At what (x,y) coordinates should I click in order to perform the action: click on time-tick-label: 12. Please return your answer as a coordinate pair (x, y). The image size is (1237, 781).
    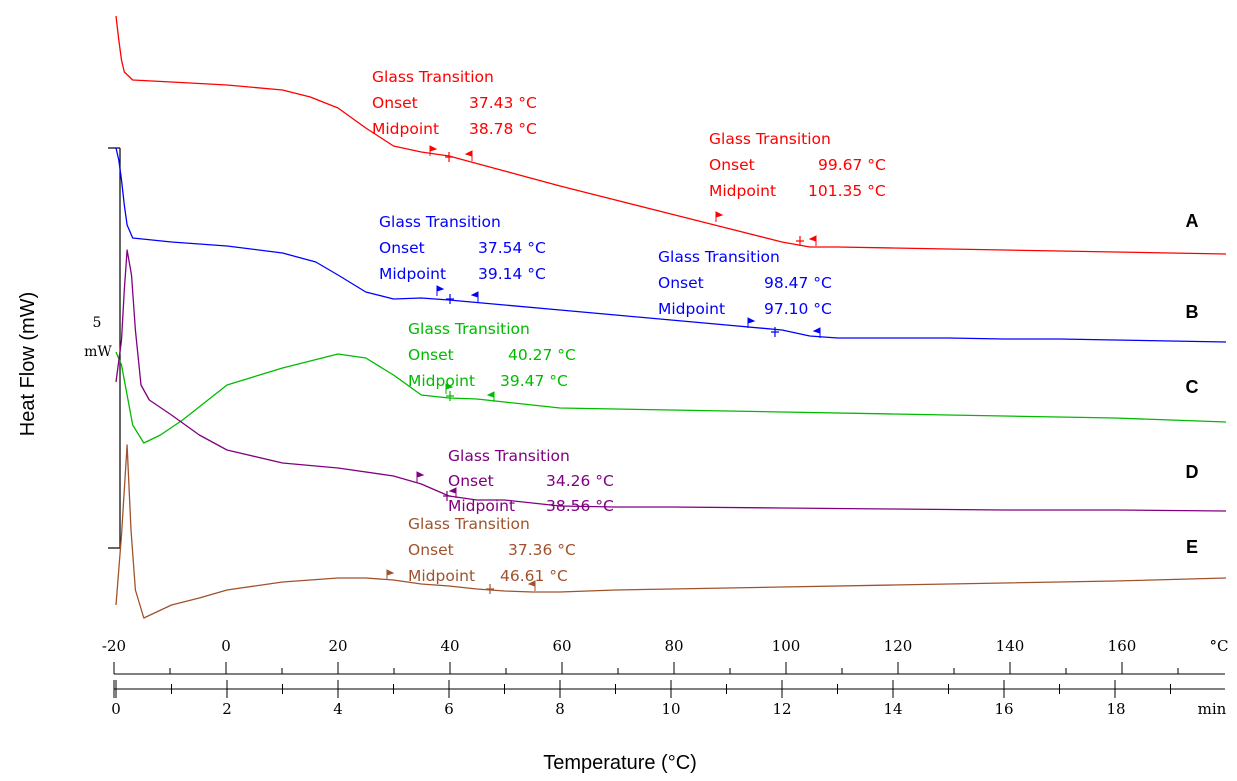
    Looking at the image, I should click on (781, 709).